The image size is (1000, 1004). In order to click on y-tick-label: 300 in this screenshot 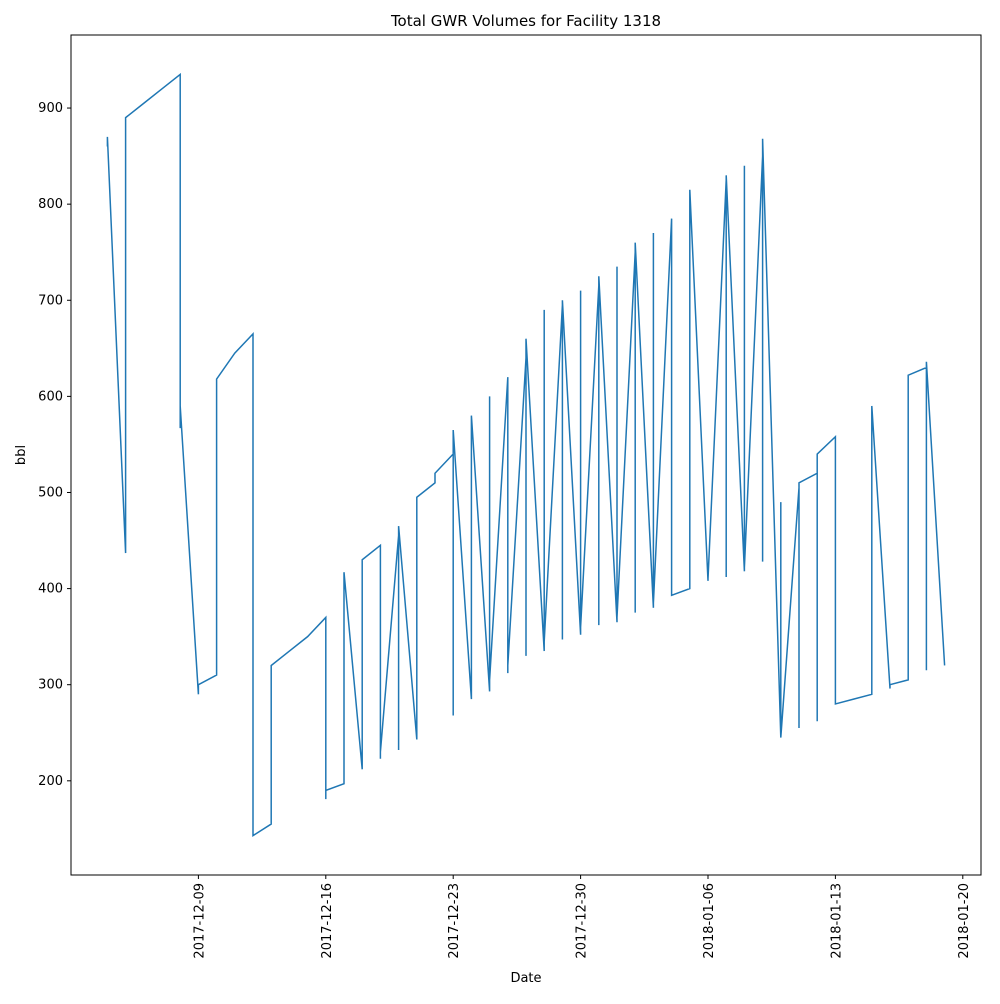, I will do `click(50, 685)`.